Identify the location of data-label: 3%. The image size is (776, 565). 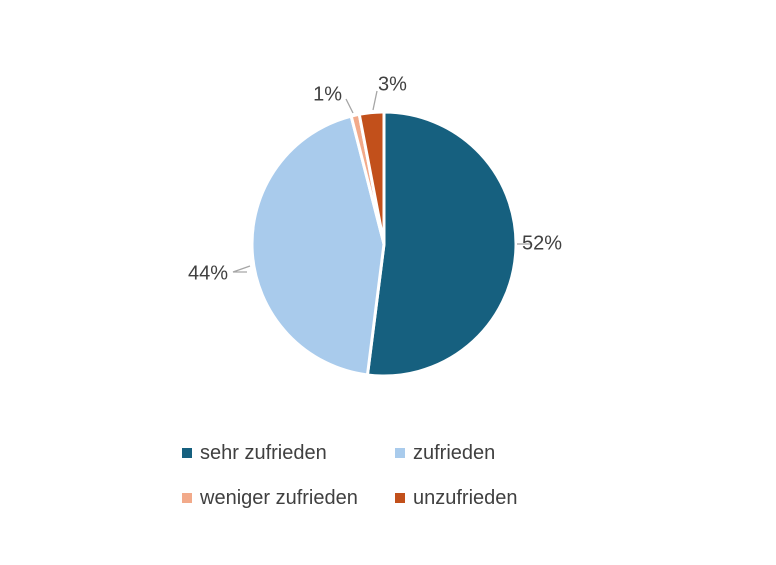
(392, 84).